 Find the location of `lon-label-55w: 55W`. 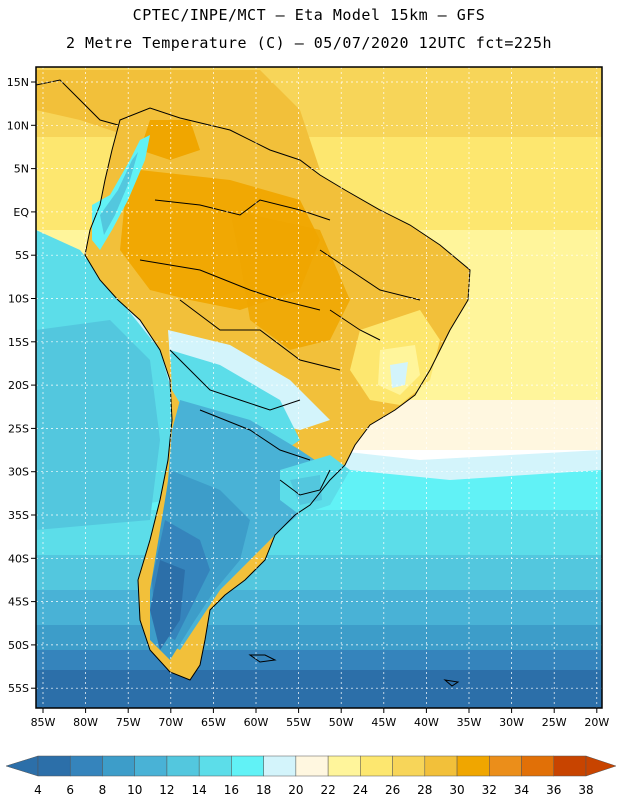

lon-label-55w: 55W is located at coordinates (298, 722).